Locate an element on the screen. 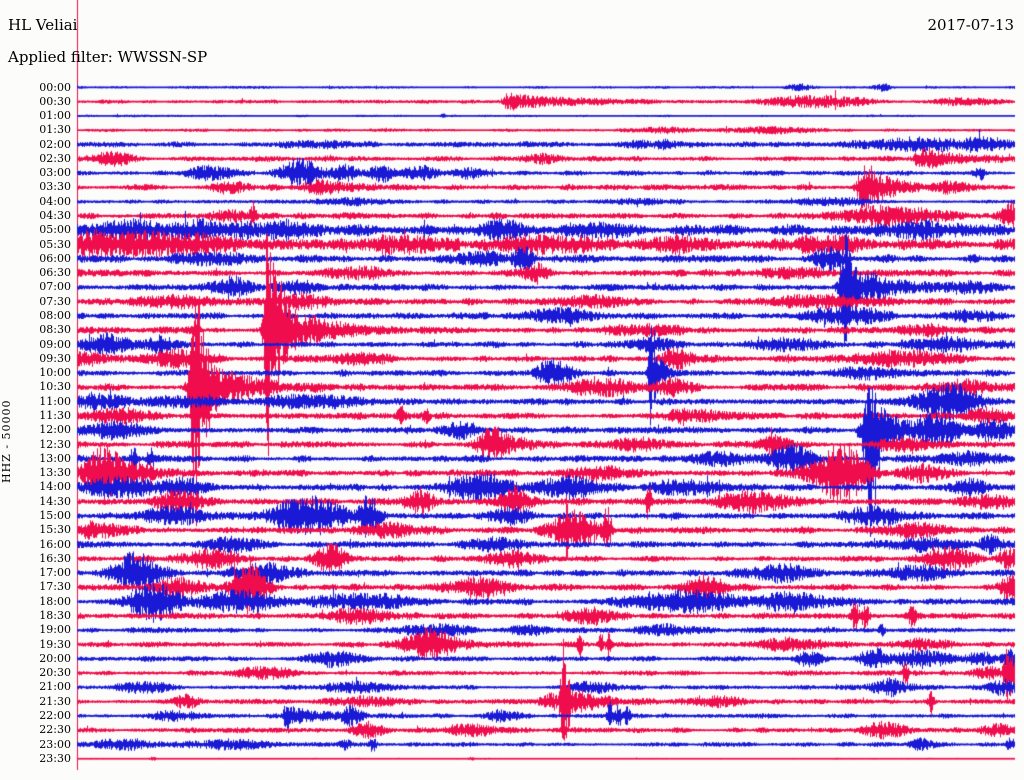 The height and width of the screenshot is (780, 1024). time-label: 02:30 is located at coordinates (55, 158).